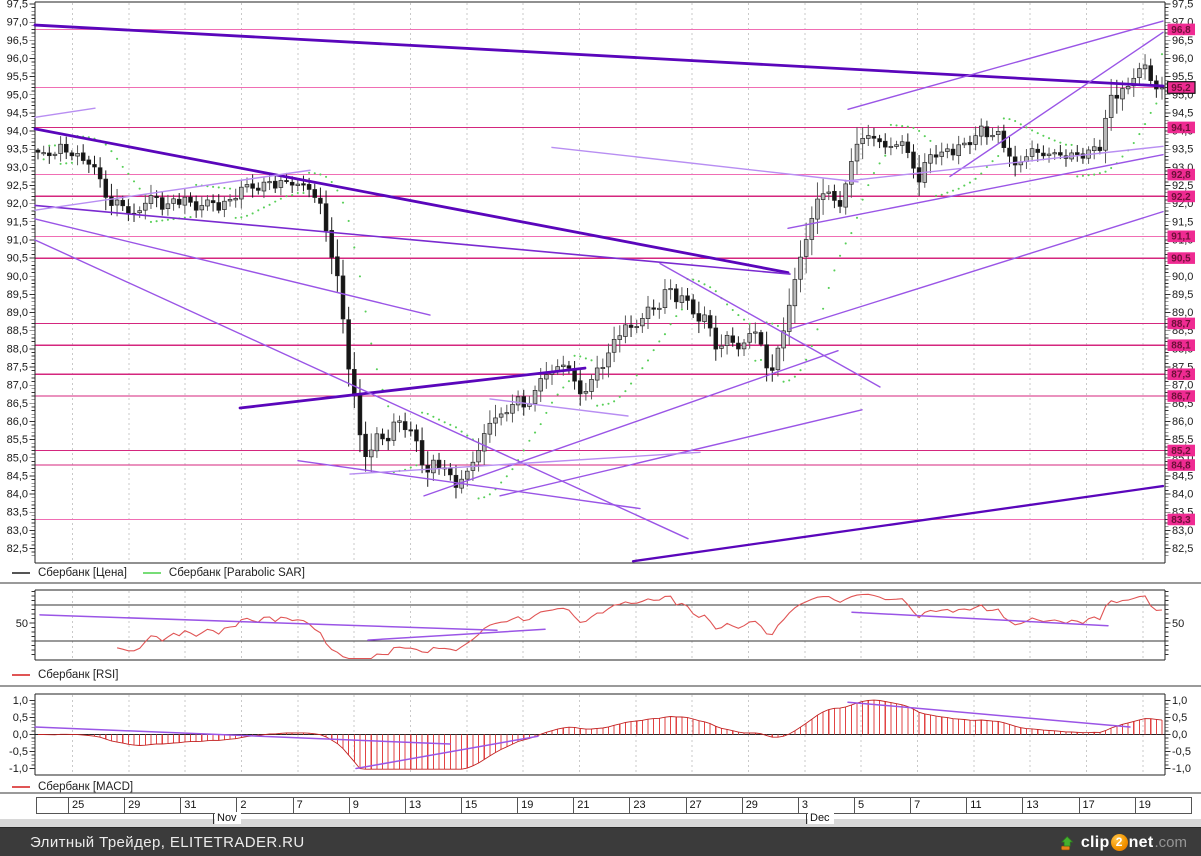 Image resolution: width=1201 pixels, height=856 pixels. What do you see at coordinates (1095, 842) in the screenshot?
I see `logo-clip: clip` at bounding box center [1095, 842].